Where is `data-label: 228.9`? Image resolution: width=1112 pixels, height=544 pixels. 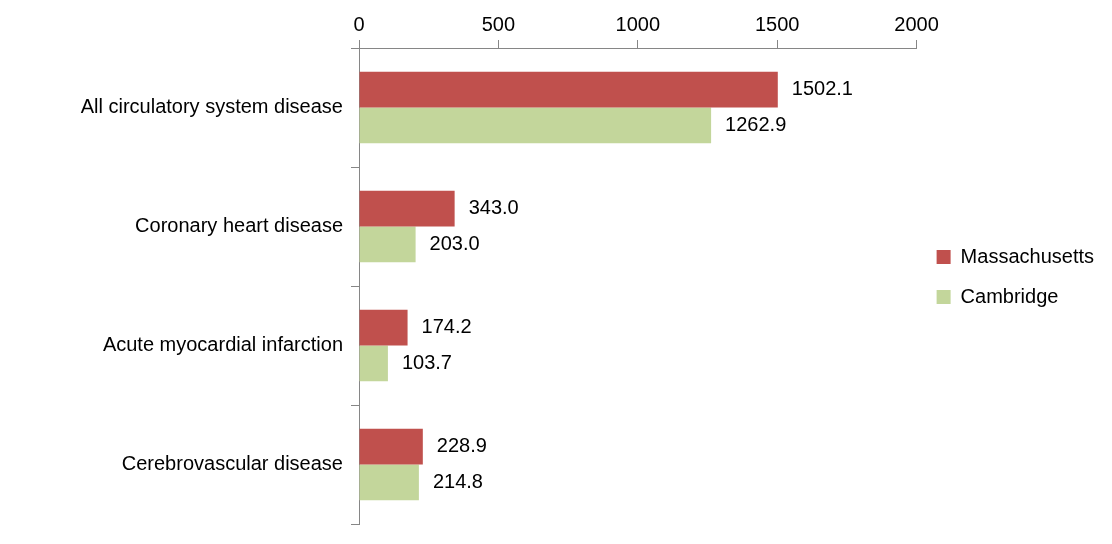 data-label: 228.9 is located at coordinates (461, 445).